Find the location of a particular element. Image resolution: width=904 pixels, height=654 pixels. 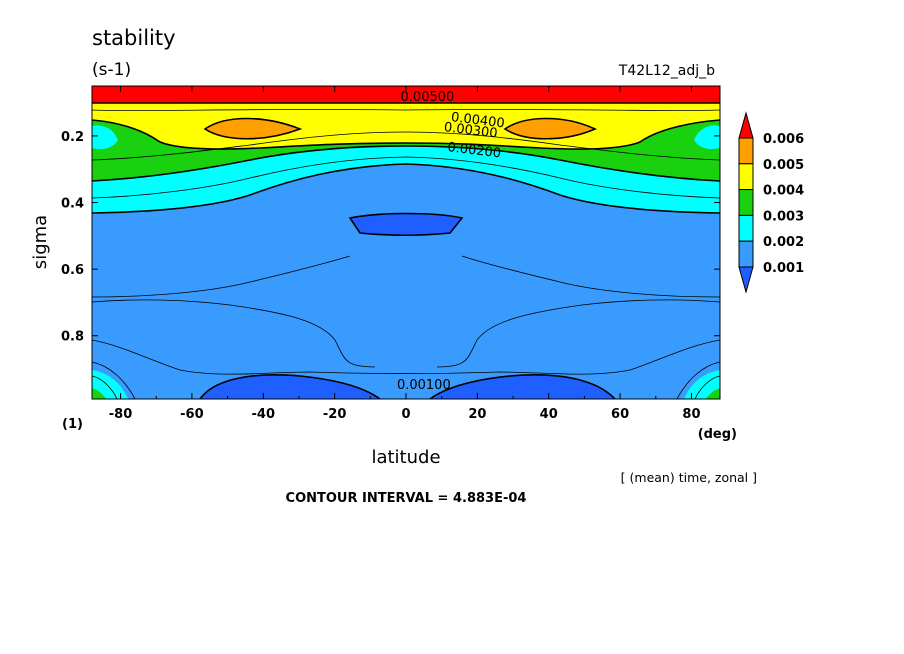

x-tick-label: 20 is located at coordinates (477, 414).